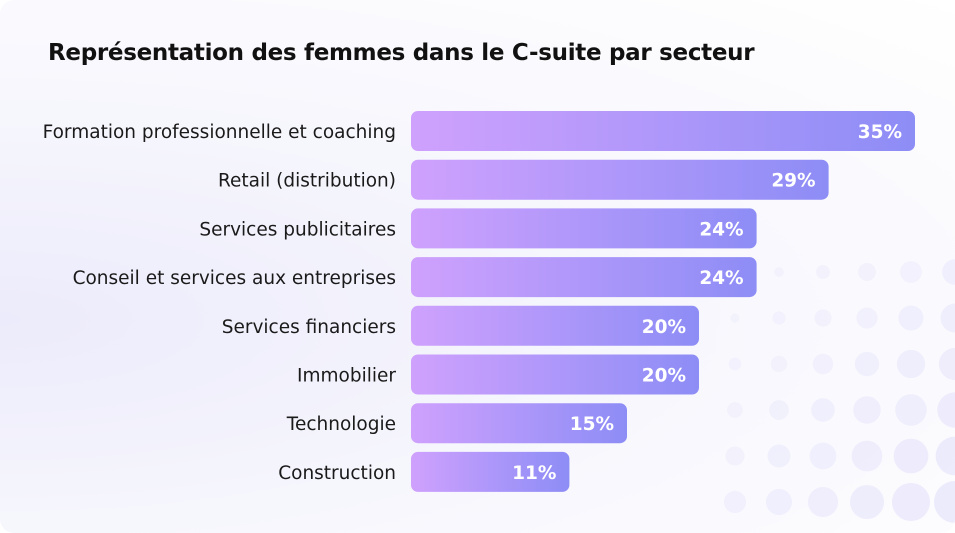 The image size is (955, 533). I want to click on category-label: Immobilier, so click(346, 376).